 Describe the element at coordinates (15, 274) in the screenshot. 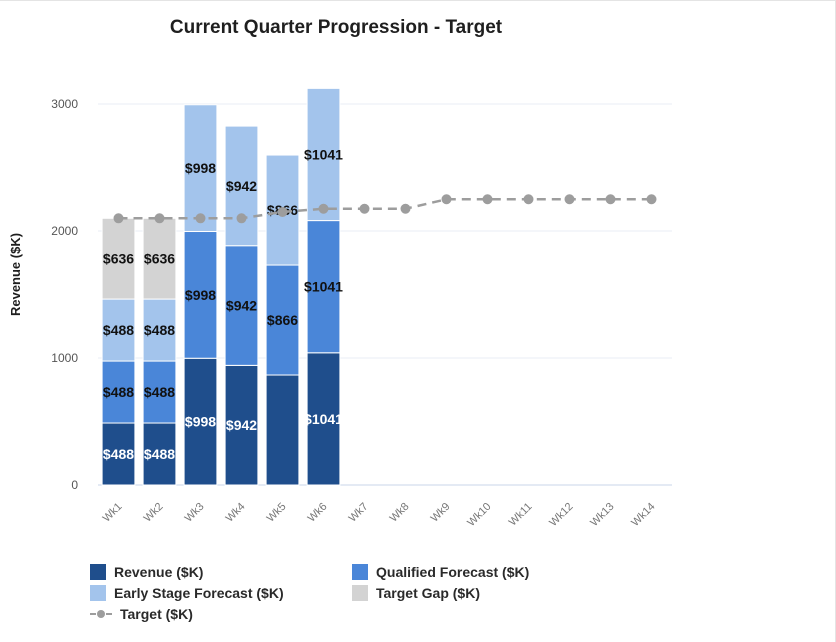

I see `y-axis-title: Revenue ($K)` at that location.